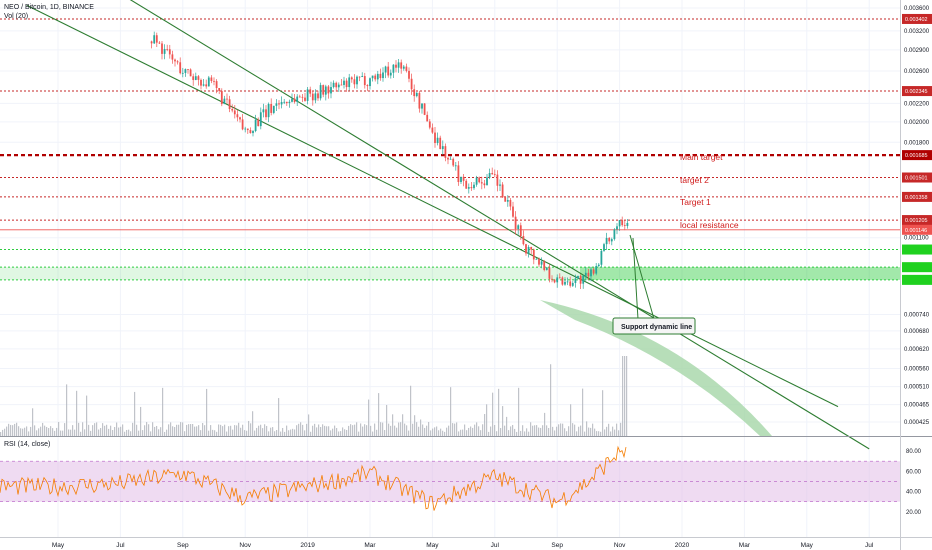  I want to click on price-badge-label: 0.003402, so click(916, 20).